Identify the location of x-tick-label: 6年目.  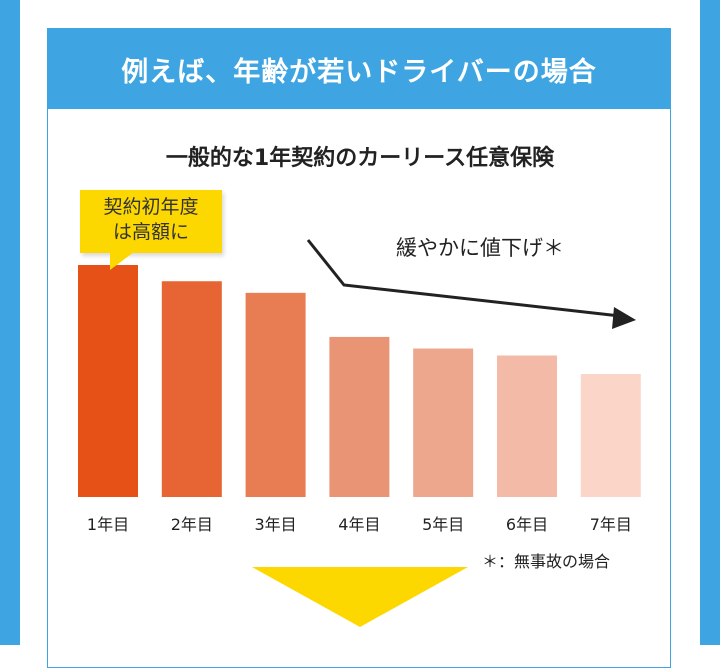
(527, 524).